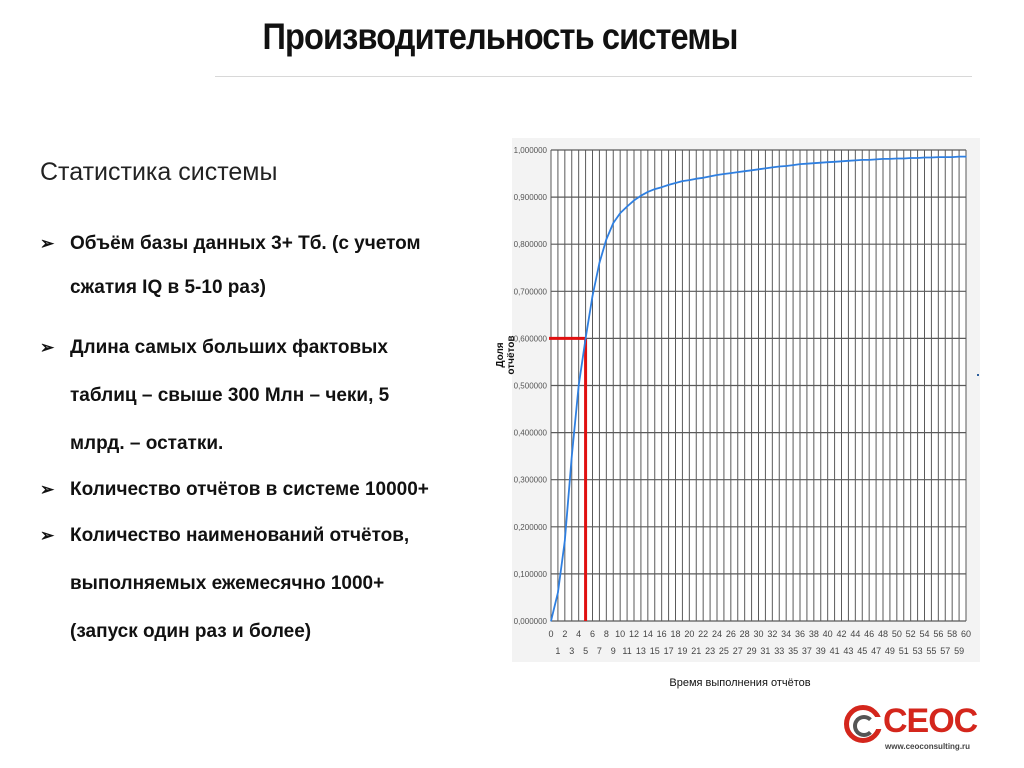 The image size is (1024, 768). Describe the element at coordinates (717, 634) in the screenshot. I see `x-tick-label: 24` at that location.